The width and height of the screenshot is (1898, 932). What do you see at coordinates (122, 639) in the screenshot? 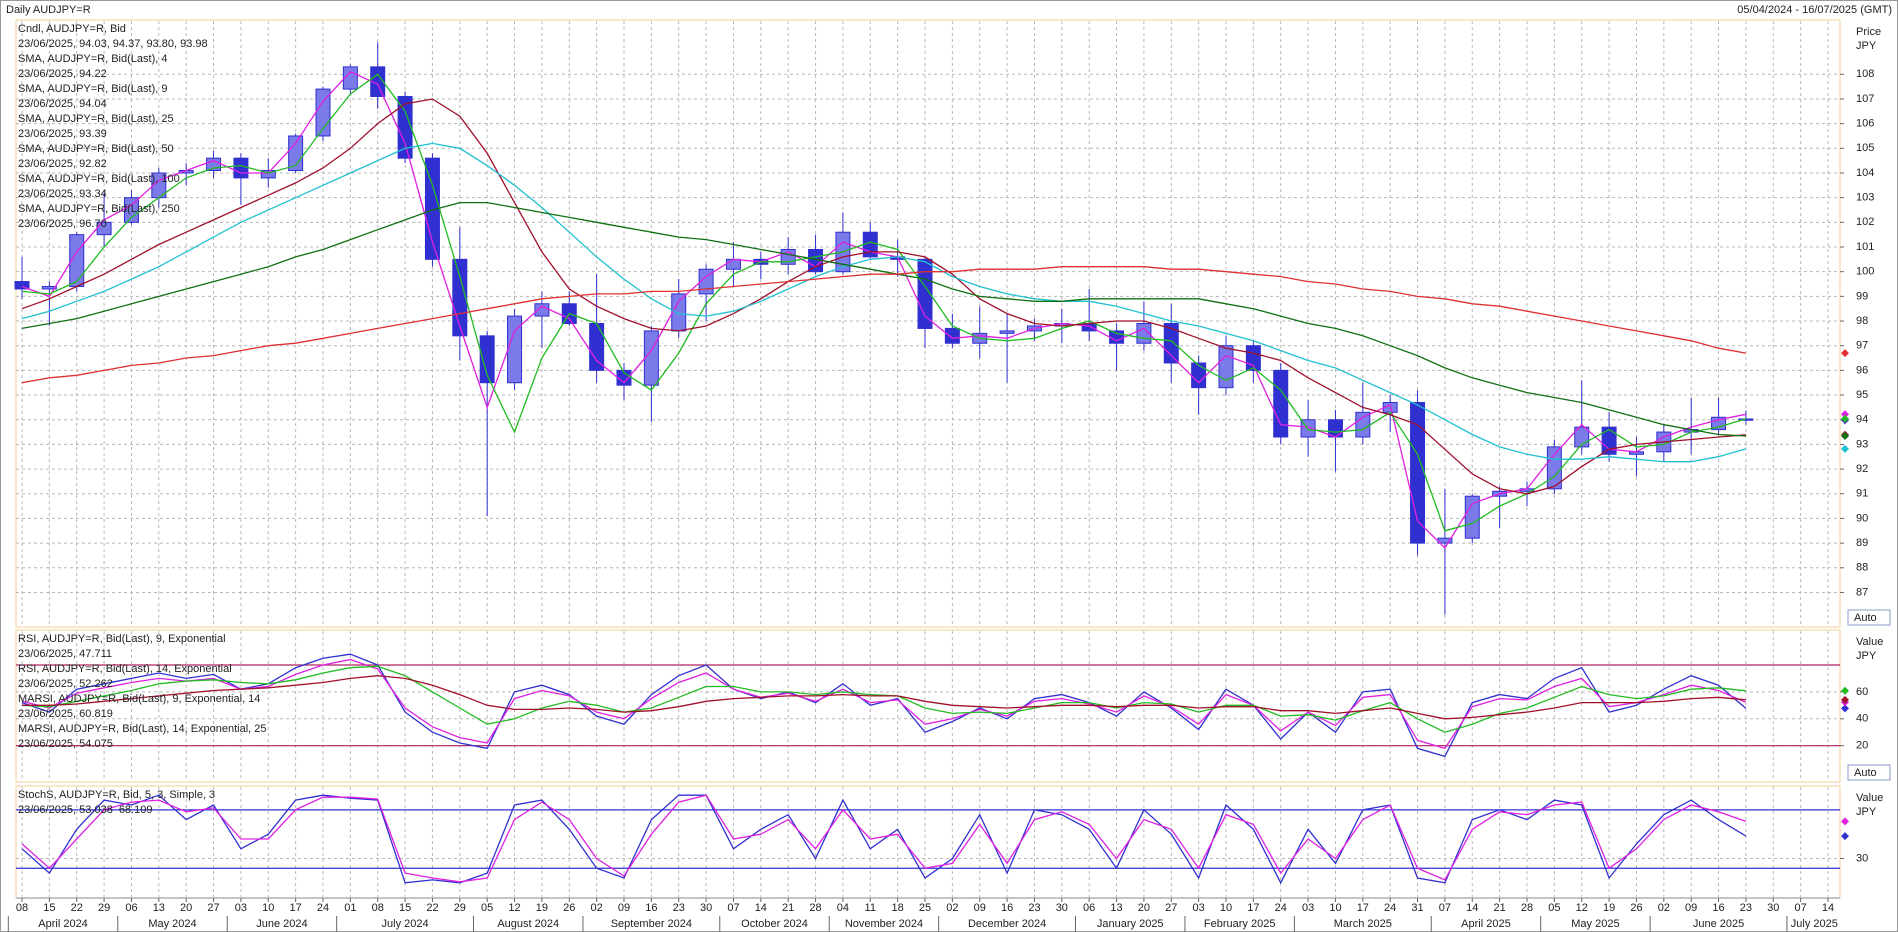
I see `legend-text: RSI, AUDJPY=R, Bid(Last), 9, Exponential` at bounding box center [122, 639].